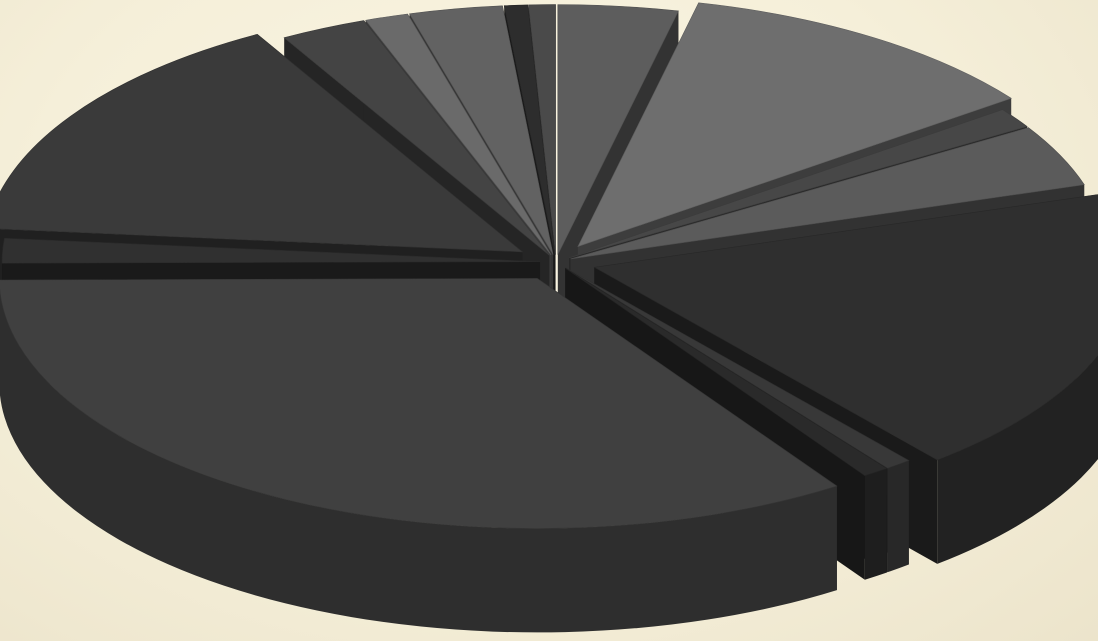  I want to click on pie-slice-11-top, so click(416, 138).